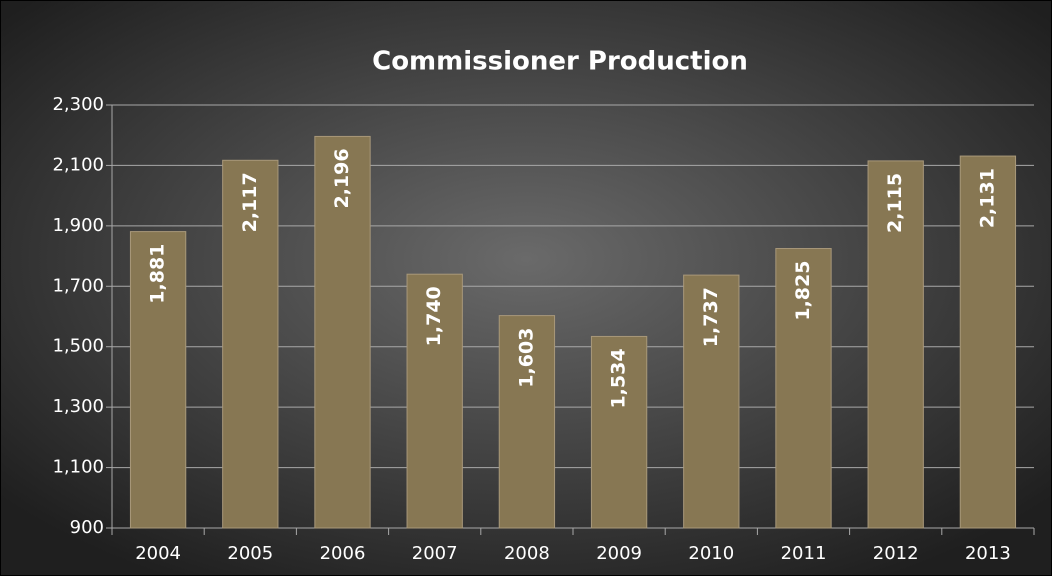  Describe the element at coordinates (619, 553) in the screenshot. I see `x-tick-label: 2009` at that location.